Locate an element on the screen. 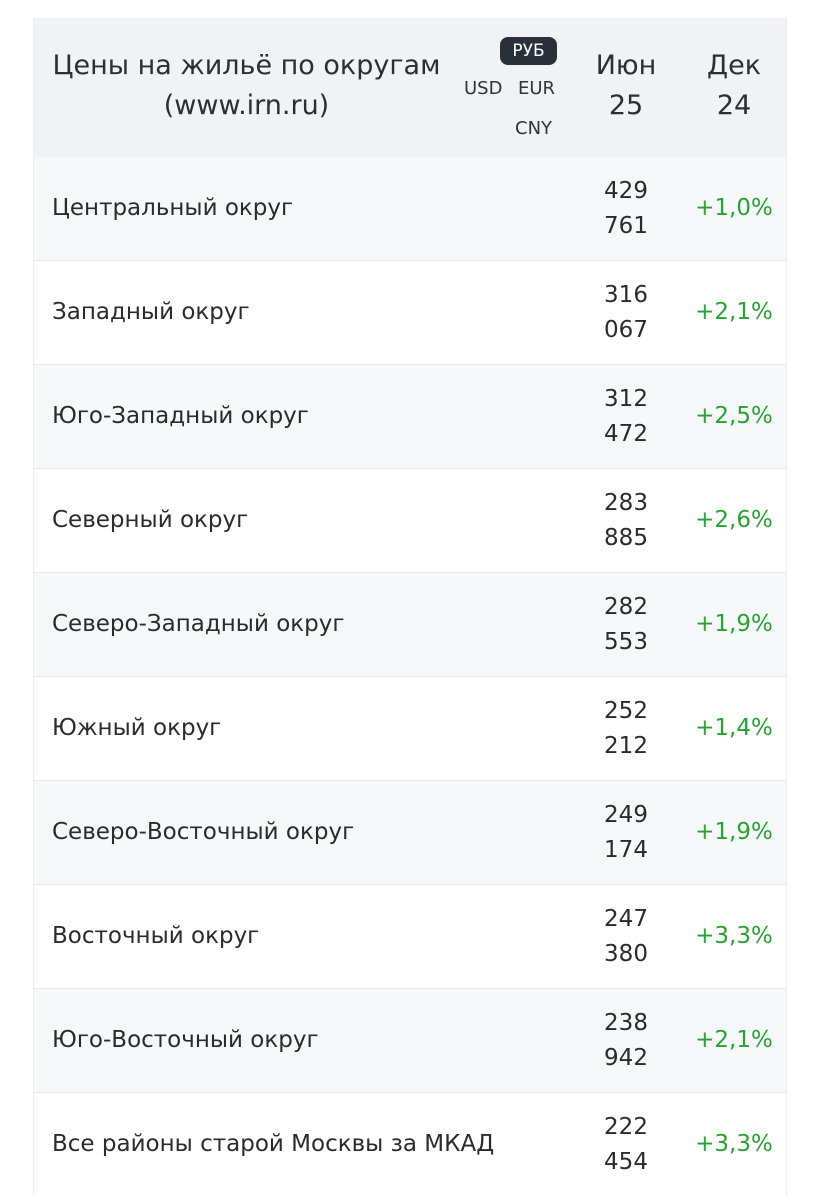  price-line-2: 553 is located at coordinates (626, 642).